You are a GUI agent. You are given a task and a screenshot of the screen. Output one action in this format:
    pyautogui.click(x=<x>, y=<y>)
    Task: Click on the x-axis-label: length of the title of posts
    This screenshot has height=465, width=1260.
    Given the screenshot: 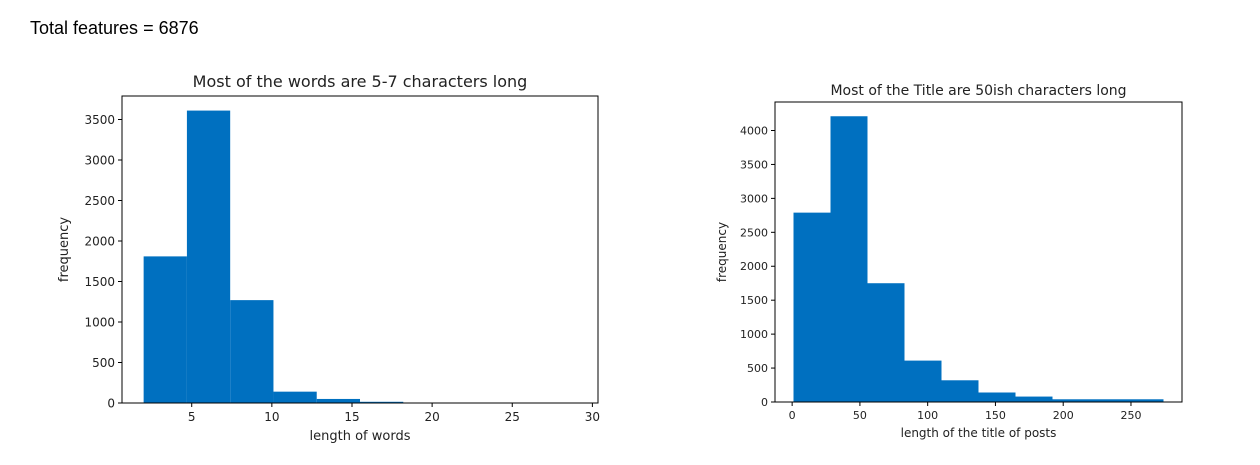 What is the action you would take?
    pyautogui.click(x=979, y=433)
    